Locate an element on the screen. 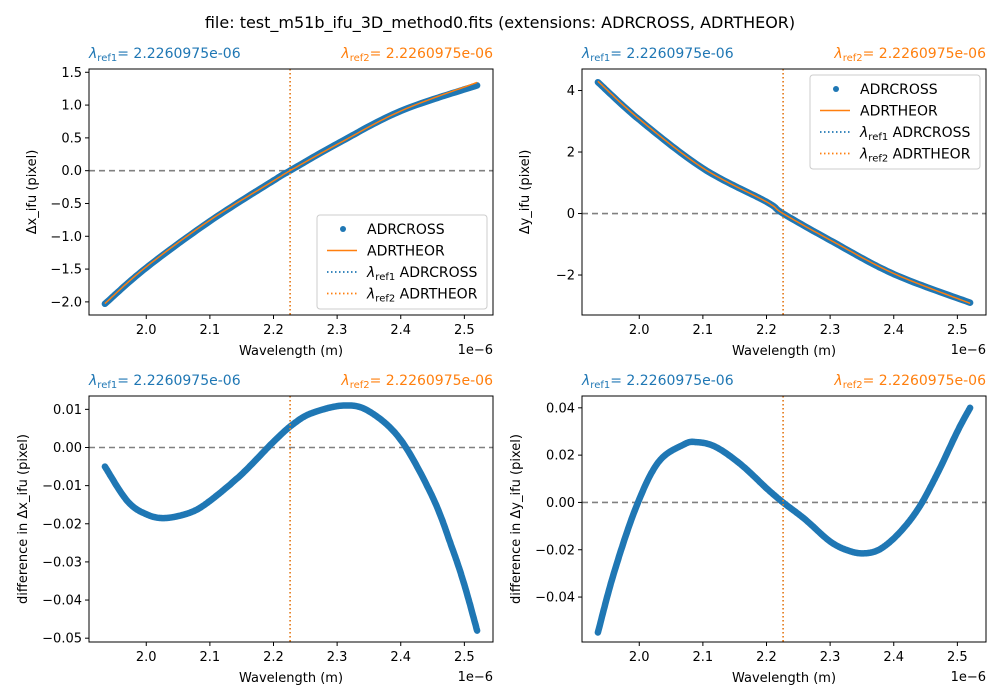 The height and width of the screenshot is (700, 1000). y-tick-label: −2 is located at coordinates (565, 276).